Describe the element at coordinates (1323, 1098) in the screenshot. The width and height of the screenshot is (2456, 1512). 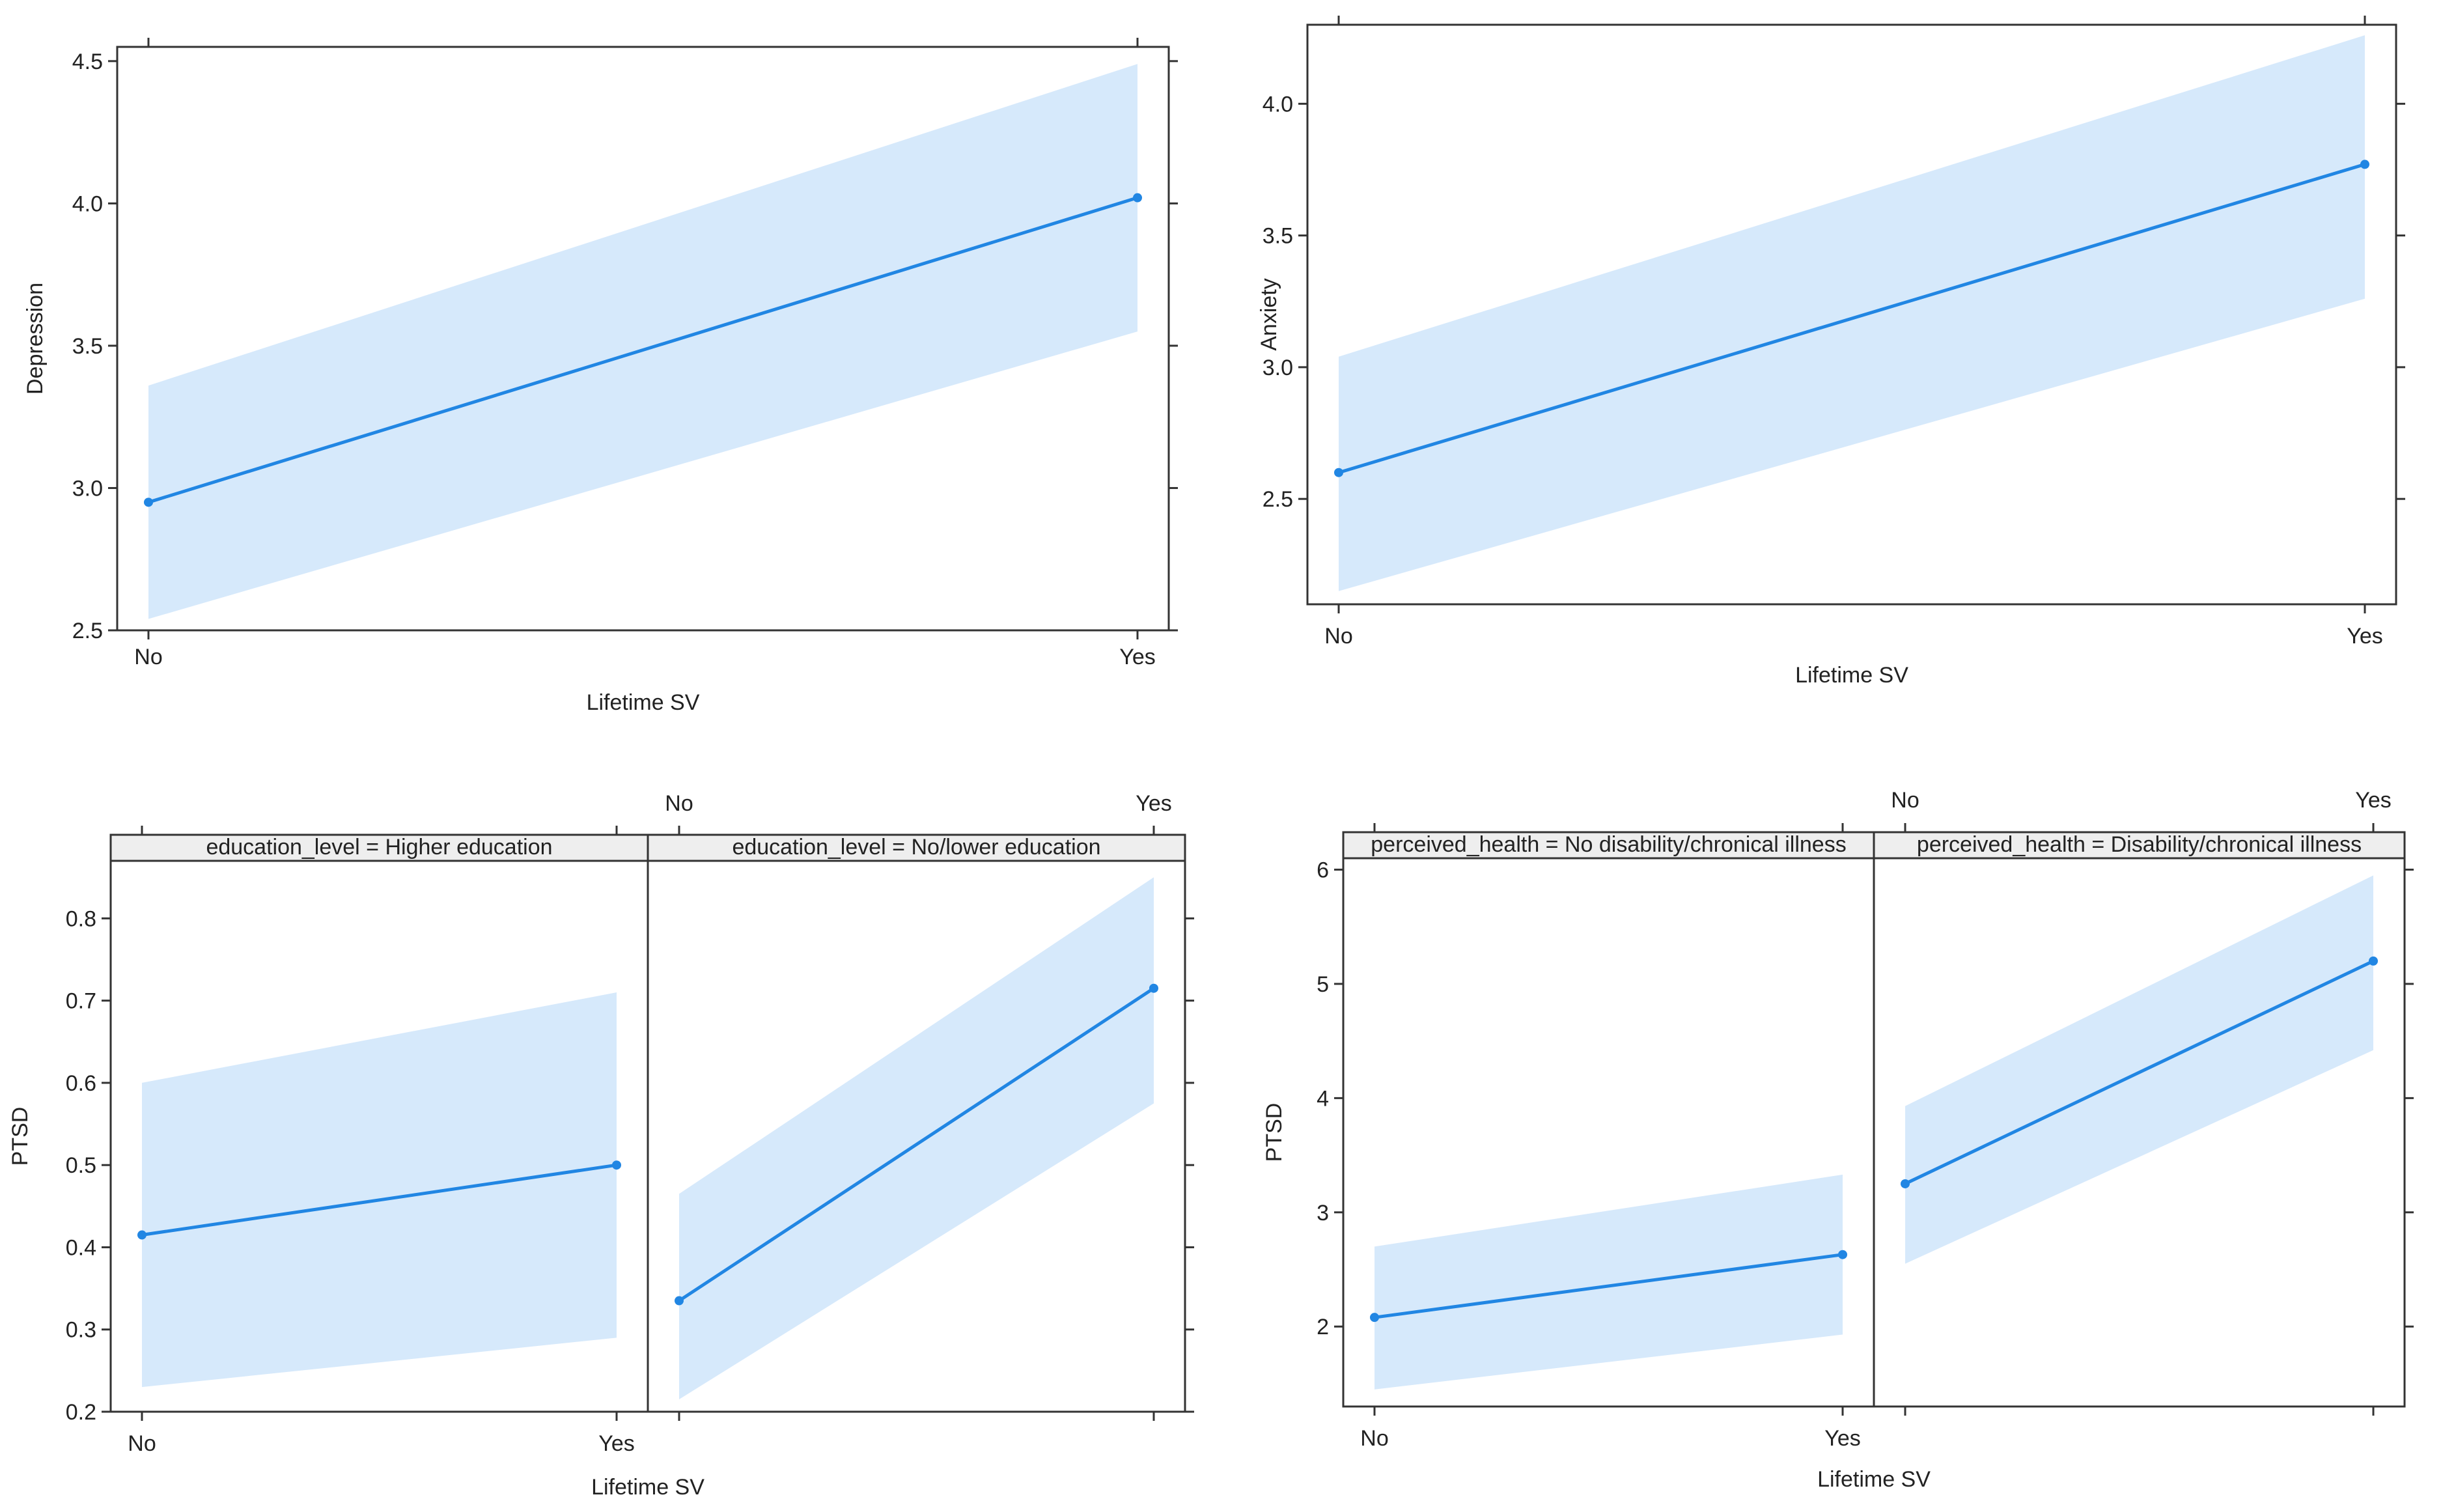
I see `y-tick-label: 4` at that location.